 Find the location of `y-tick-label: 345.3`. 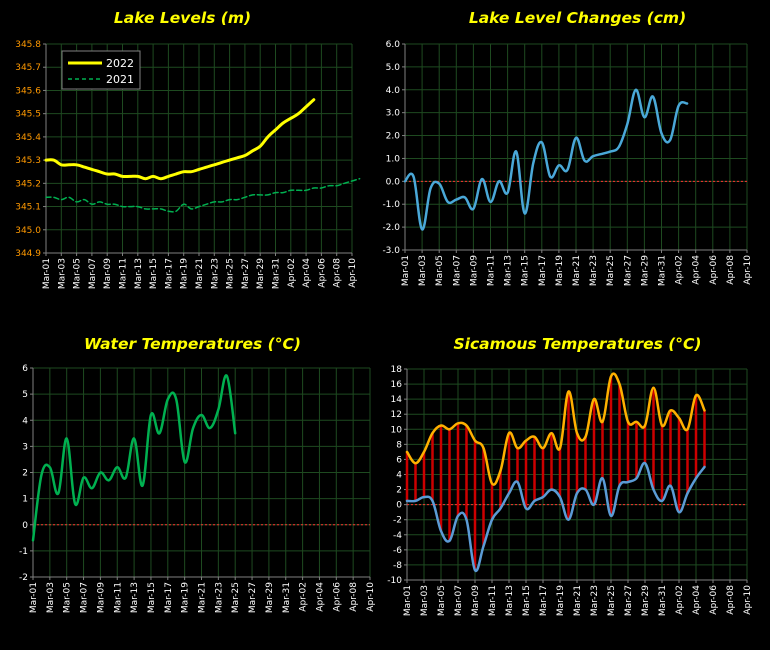

y-tick-label: 345.3 is located at coordinates (28, 161).